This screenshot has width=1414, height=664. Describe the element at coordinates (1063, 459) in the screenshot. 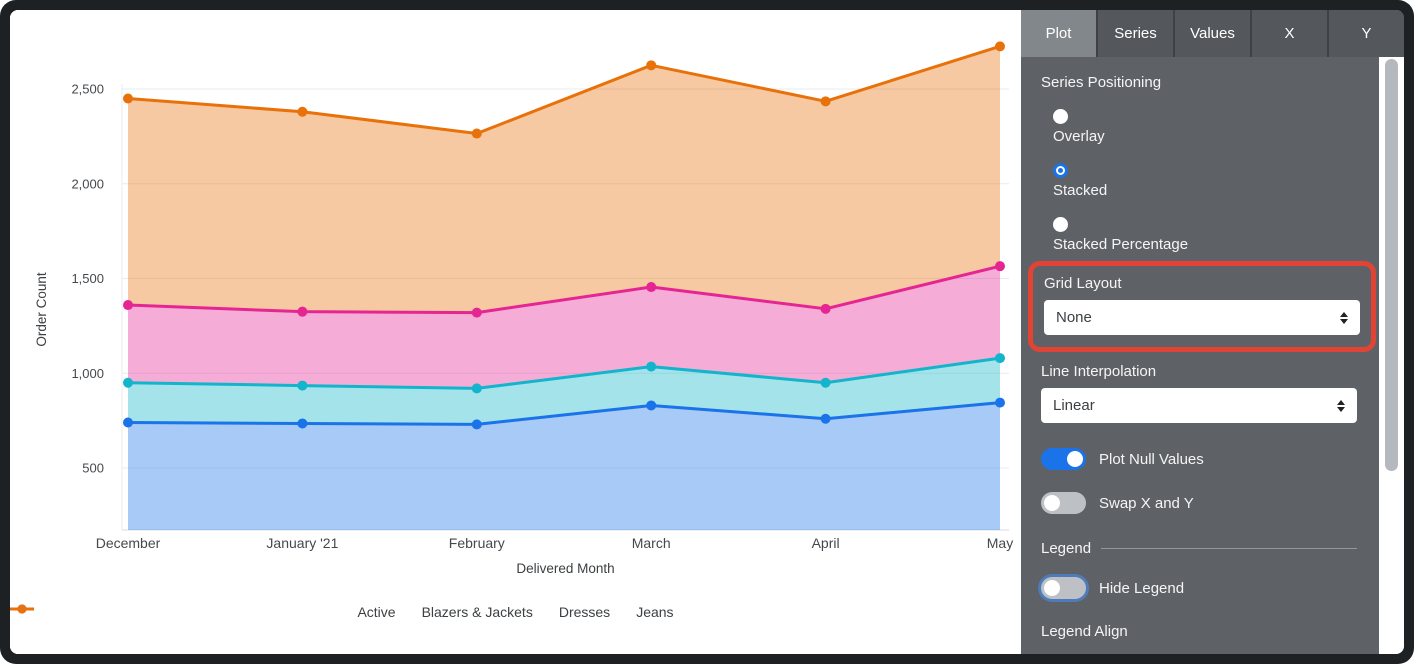

I see `toggle-plot-null-values-on` at that location.